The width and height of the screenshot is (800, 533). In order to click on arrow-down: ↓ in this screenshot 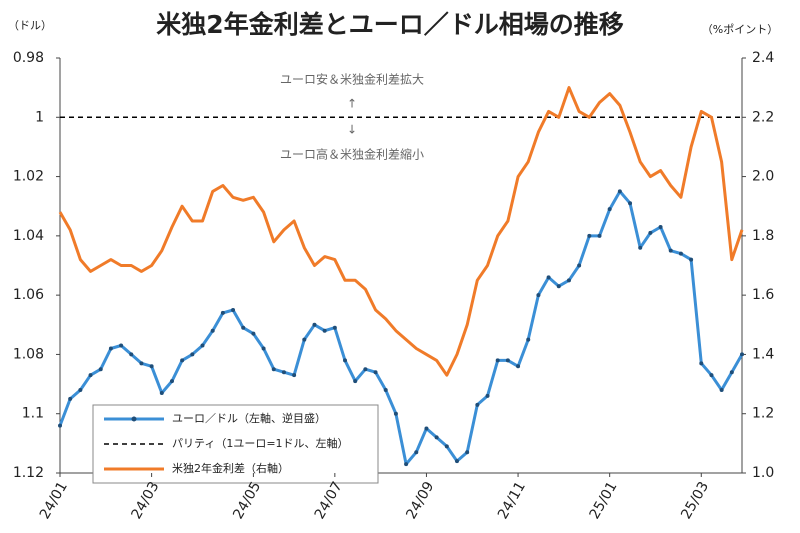, I will do `click(352, 130)`.